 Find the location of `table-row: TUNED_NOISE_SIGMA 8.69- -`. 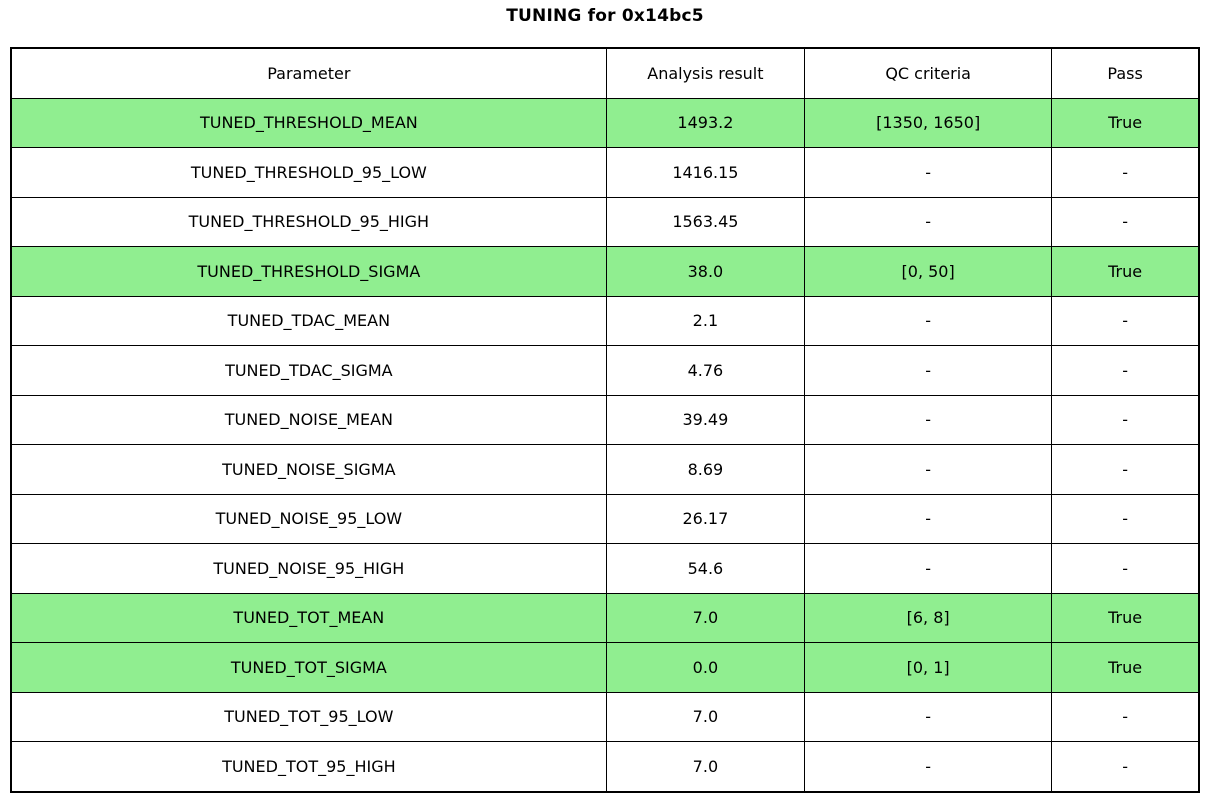

table-row: TUNED_NOISE_SIGMA 8.69- - is located at coordinates (605, 469).